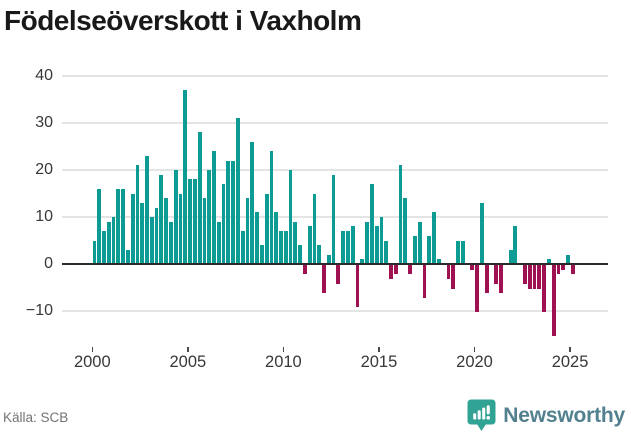 This screenshot has height=439, width=631. Describe the element at coordinates (39, 310) in the screenshot. I see `y-tick-label: −10` at that location.